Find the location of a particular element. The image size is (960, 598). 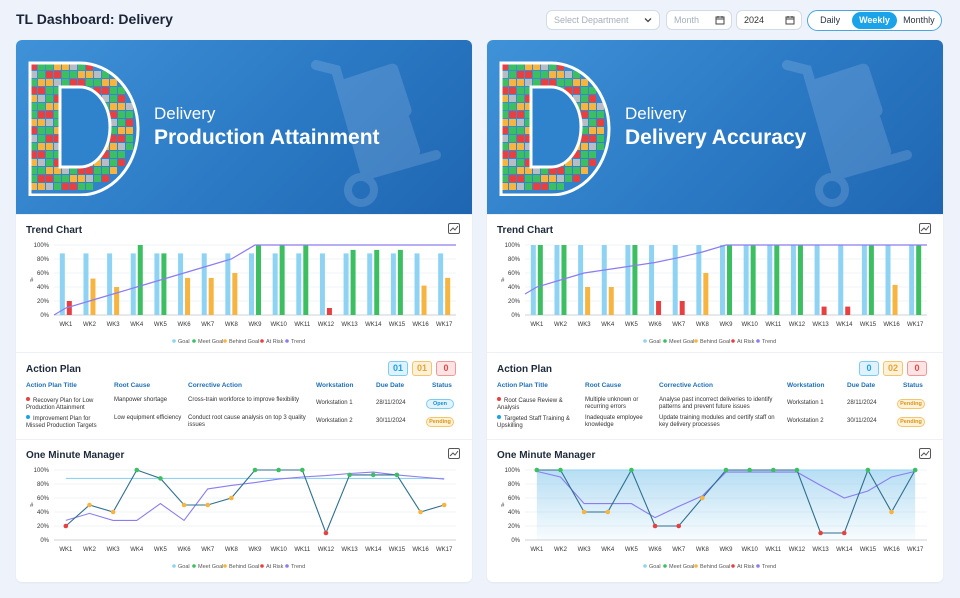

chevron-down-icon is located at coordinates (648, 20).